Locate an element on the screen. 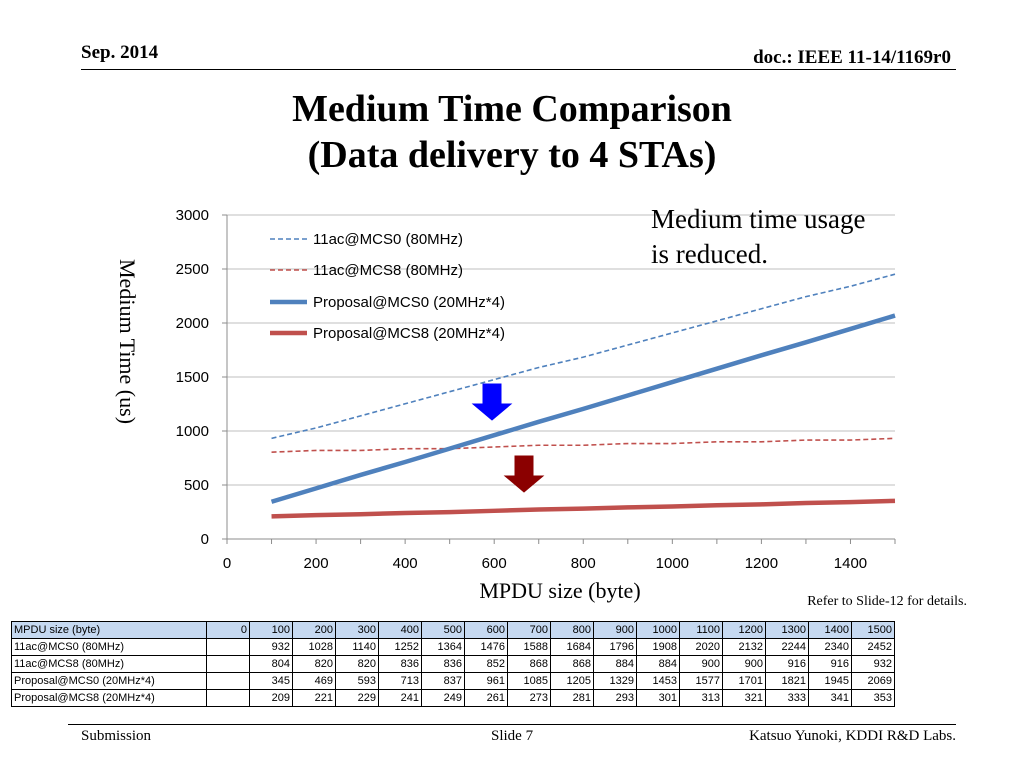  table-cell: 932 is located at coordinates (873, 664).